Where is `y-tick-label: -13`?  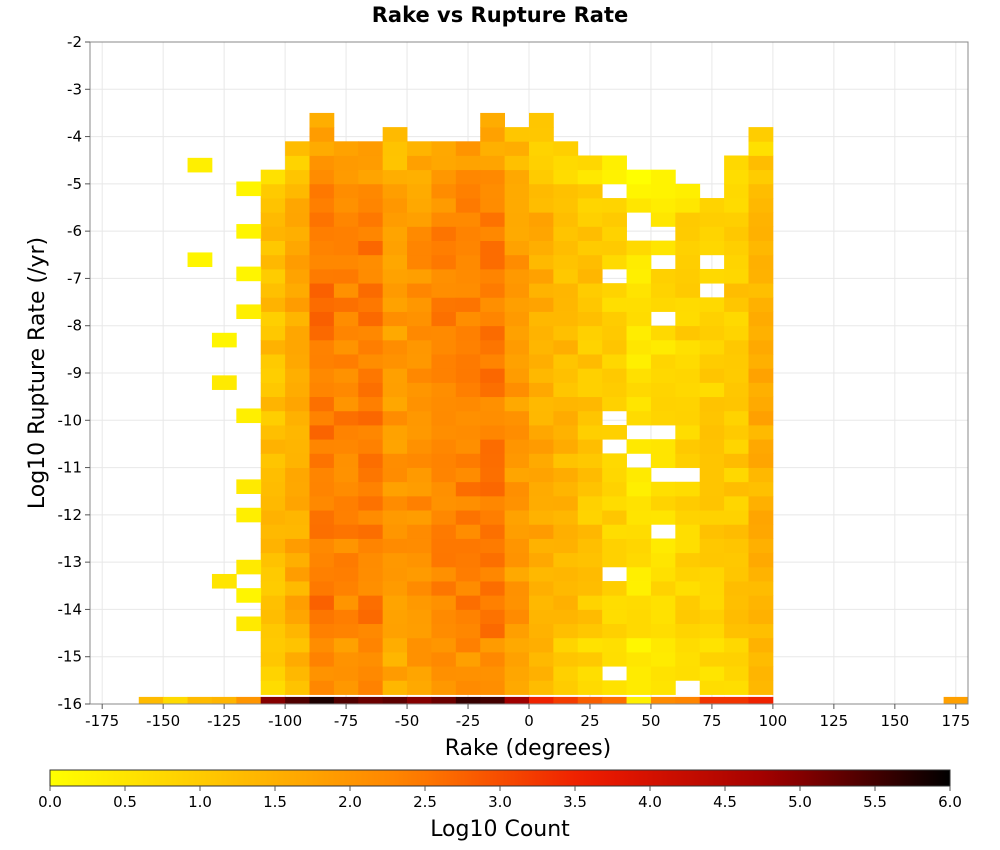
y-tick-label: -13 is located at coordinates (70, 562).